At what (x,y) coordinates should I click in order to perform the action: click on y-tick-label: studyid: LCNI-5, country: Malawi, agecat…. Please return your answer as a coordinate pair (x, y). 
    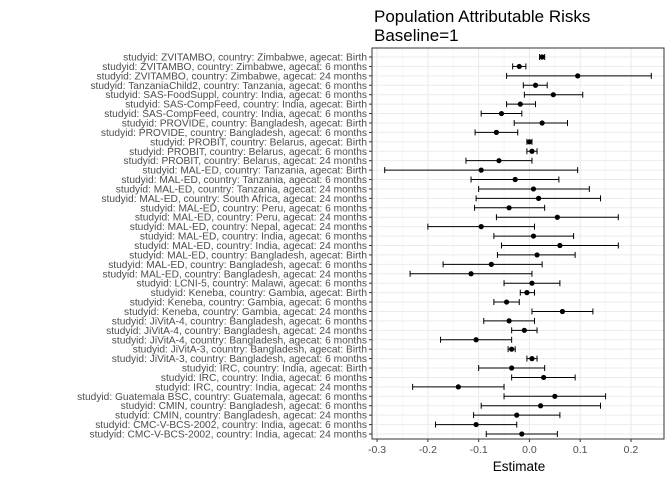
    Looking at the image, I should click on (252, 284).